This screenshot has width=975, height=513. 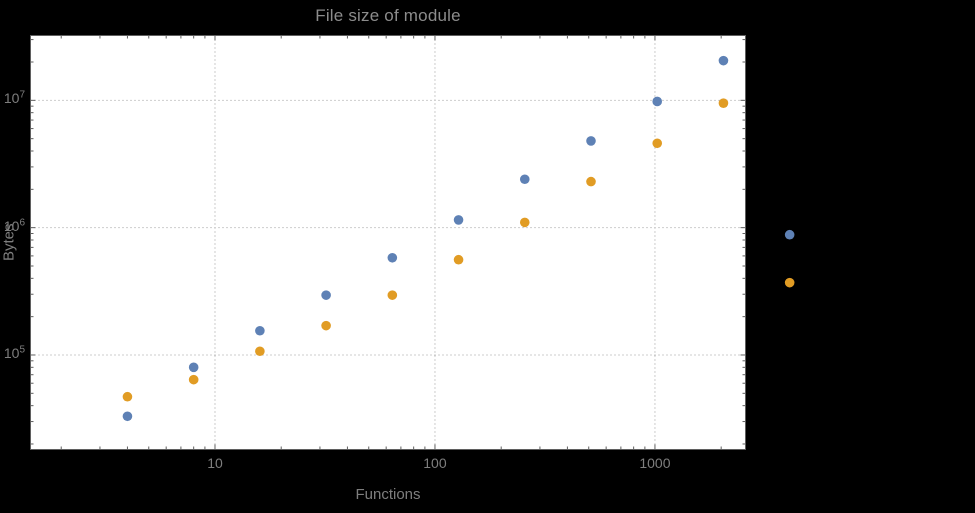 What do you see at coordinates (22, 222) in the screenshot?
I see `y-tick-exponent: 6` at bounding box center [22, 222].